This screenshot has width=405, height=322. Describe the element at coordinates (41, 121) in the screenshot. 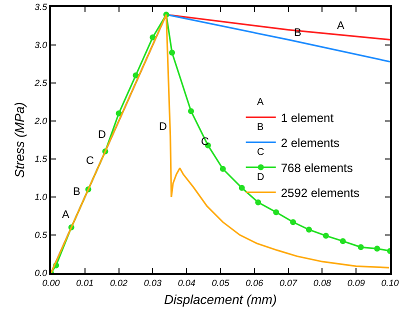

I see `y-tick-label: 2.0` at that location.